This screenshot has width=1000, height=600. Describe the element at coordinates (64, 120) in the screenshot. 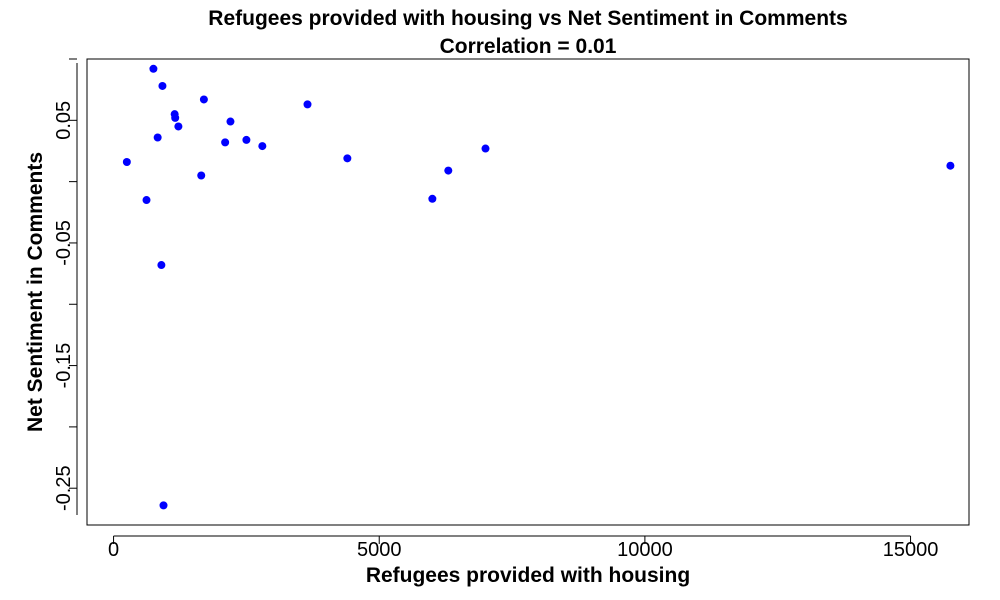

I see `y-tick-label: 0.05` at that location.